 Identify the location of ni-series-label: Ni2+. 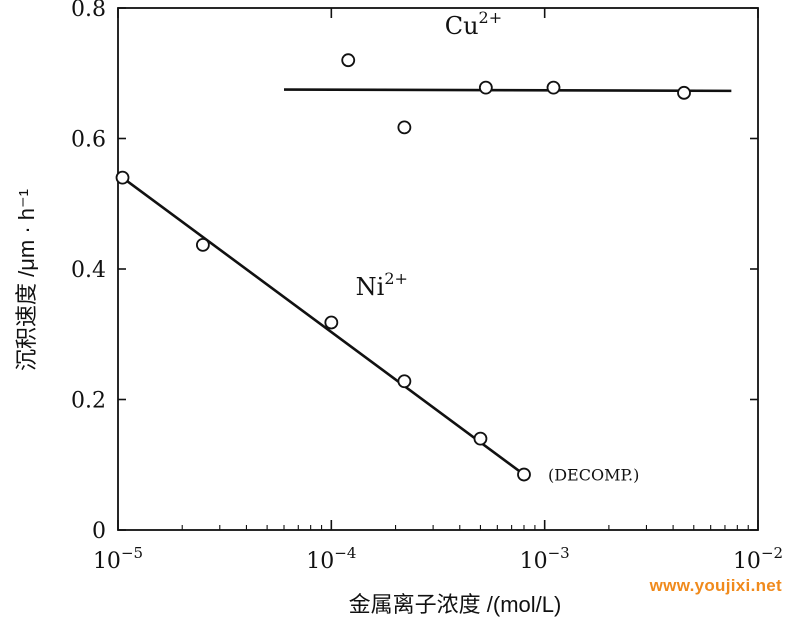
(382, 285).